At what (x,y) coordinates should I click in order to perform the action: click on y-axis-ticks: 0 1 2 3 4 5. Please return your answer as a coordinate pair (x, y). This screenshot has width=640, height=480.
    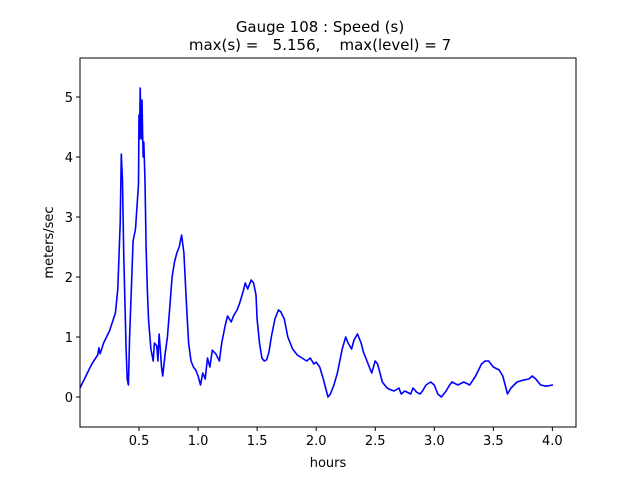
    Looking at the image, I should click on (72, 248).